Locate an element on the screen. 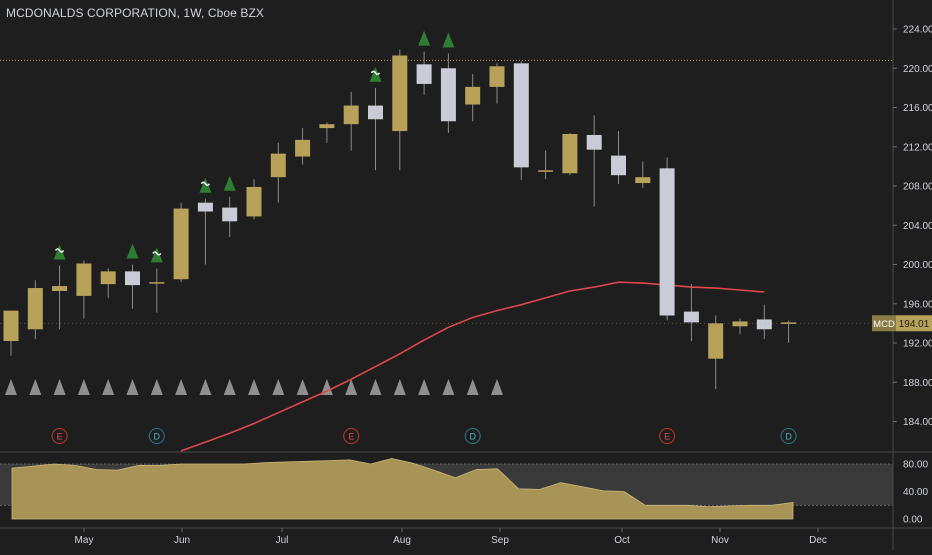  time-tick-label: Oct is located at coordinates (622, 540).